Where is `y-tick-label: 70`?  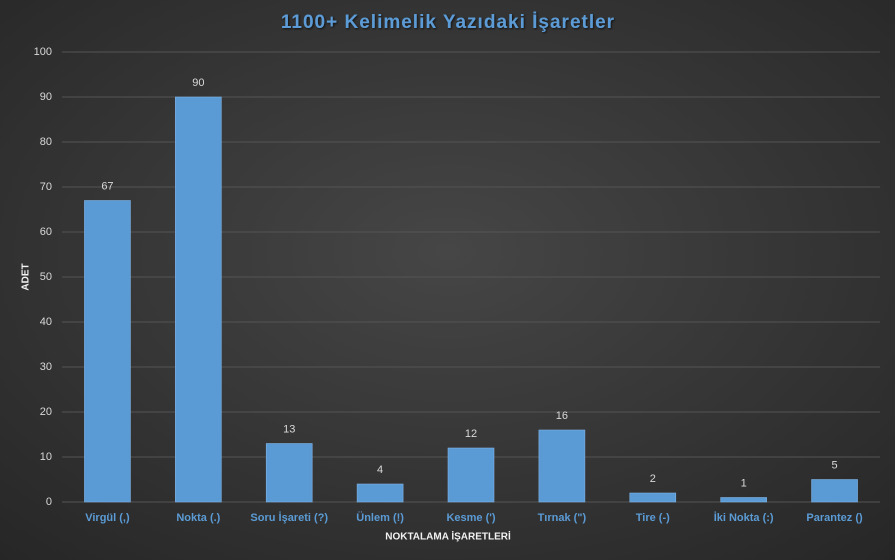 y-tick-label: 70 is located at coordinates (46, 187).